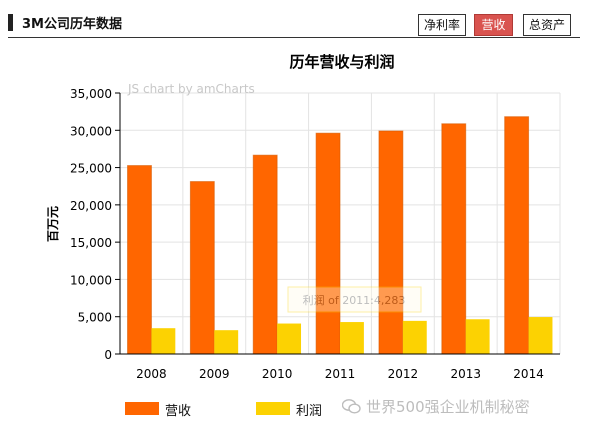 This screenshot has height=435, width=590. I want to click on x-tick-label: 2011, so click(340, 374).